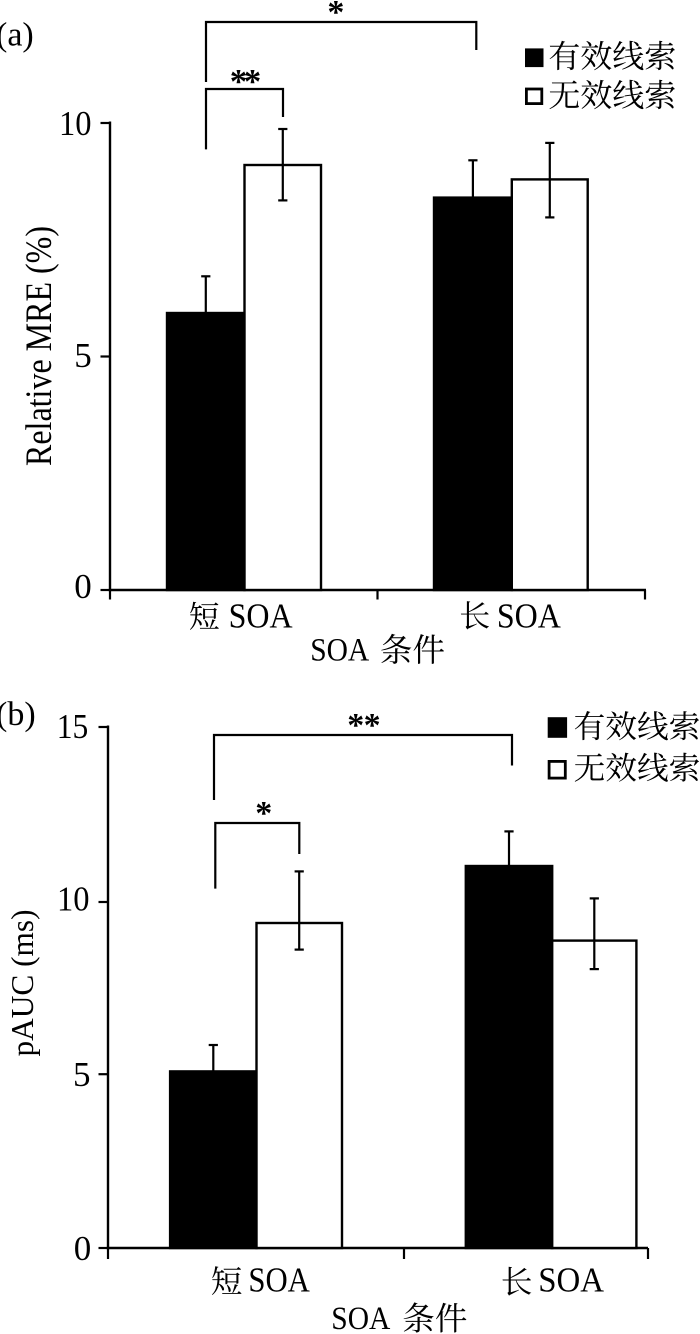  I want to click on svg-text: Relative MRE (%), so click(39, 346).